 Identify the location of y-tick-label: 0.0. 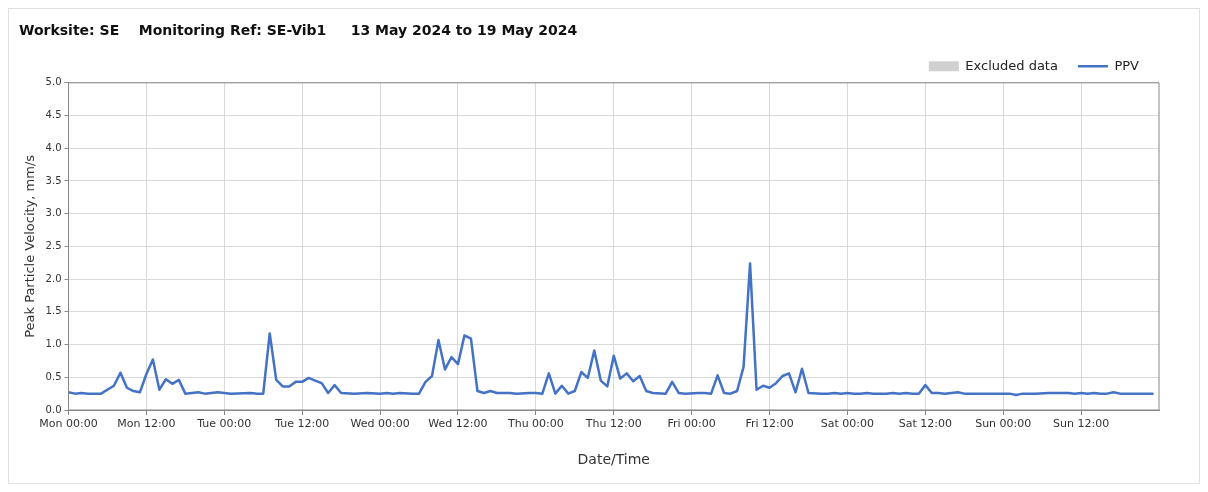
(53, 409).